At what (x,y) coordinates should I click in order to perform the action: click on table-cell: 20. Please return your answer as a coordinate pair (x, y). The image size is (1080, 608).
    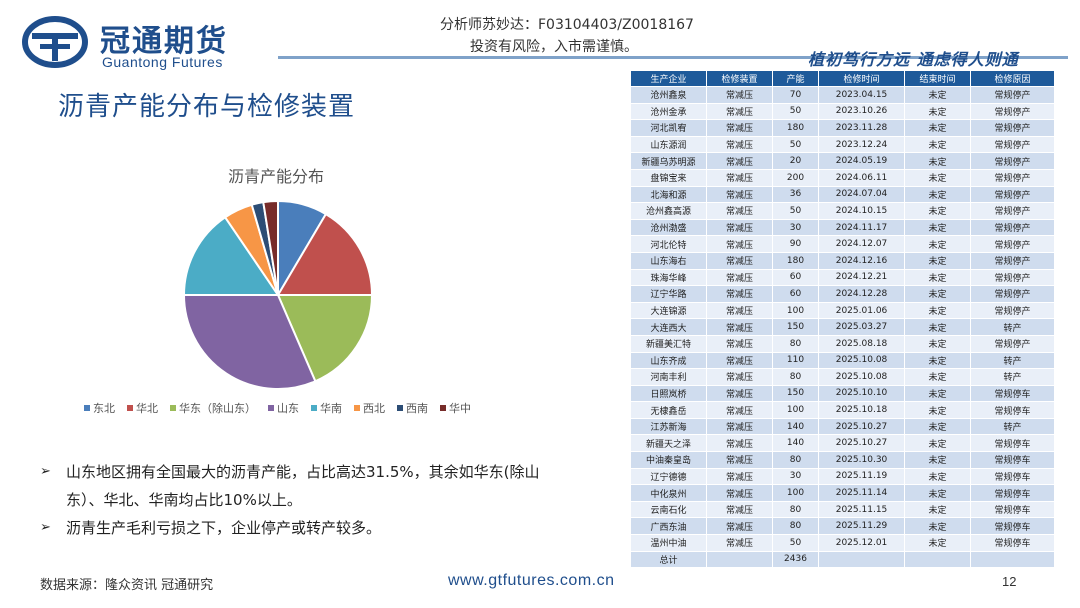
    Looking at the image, I should click on (795, 161).